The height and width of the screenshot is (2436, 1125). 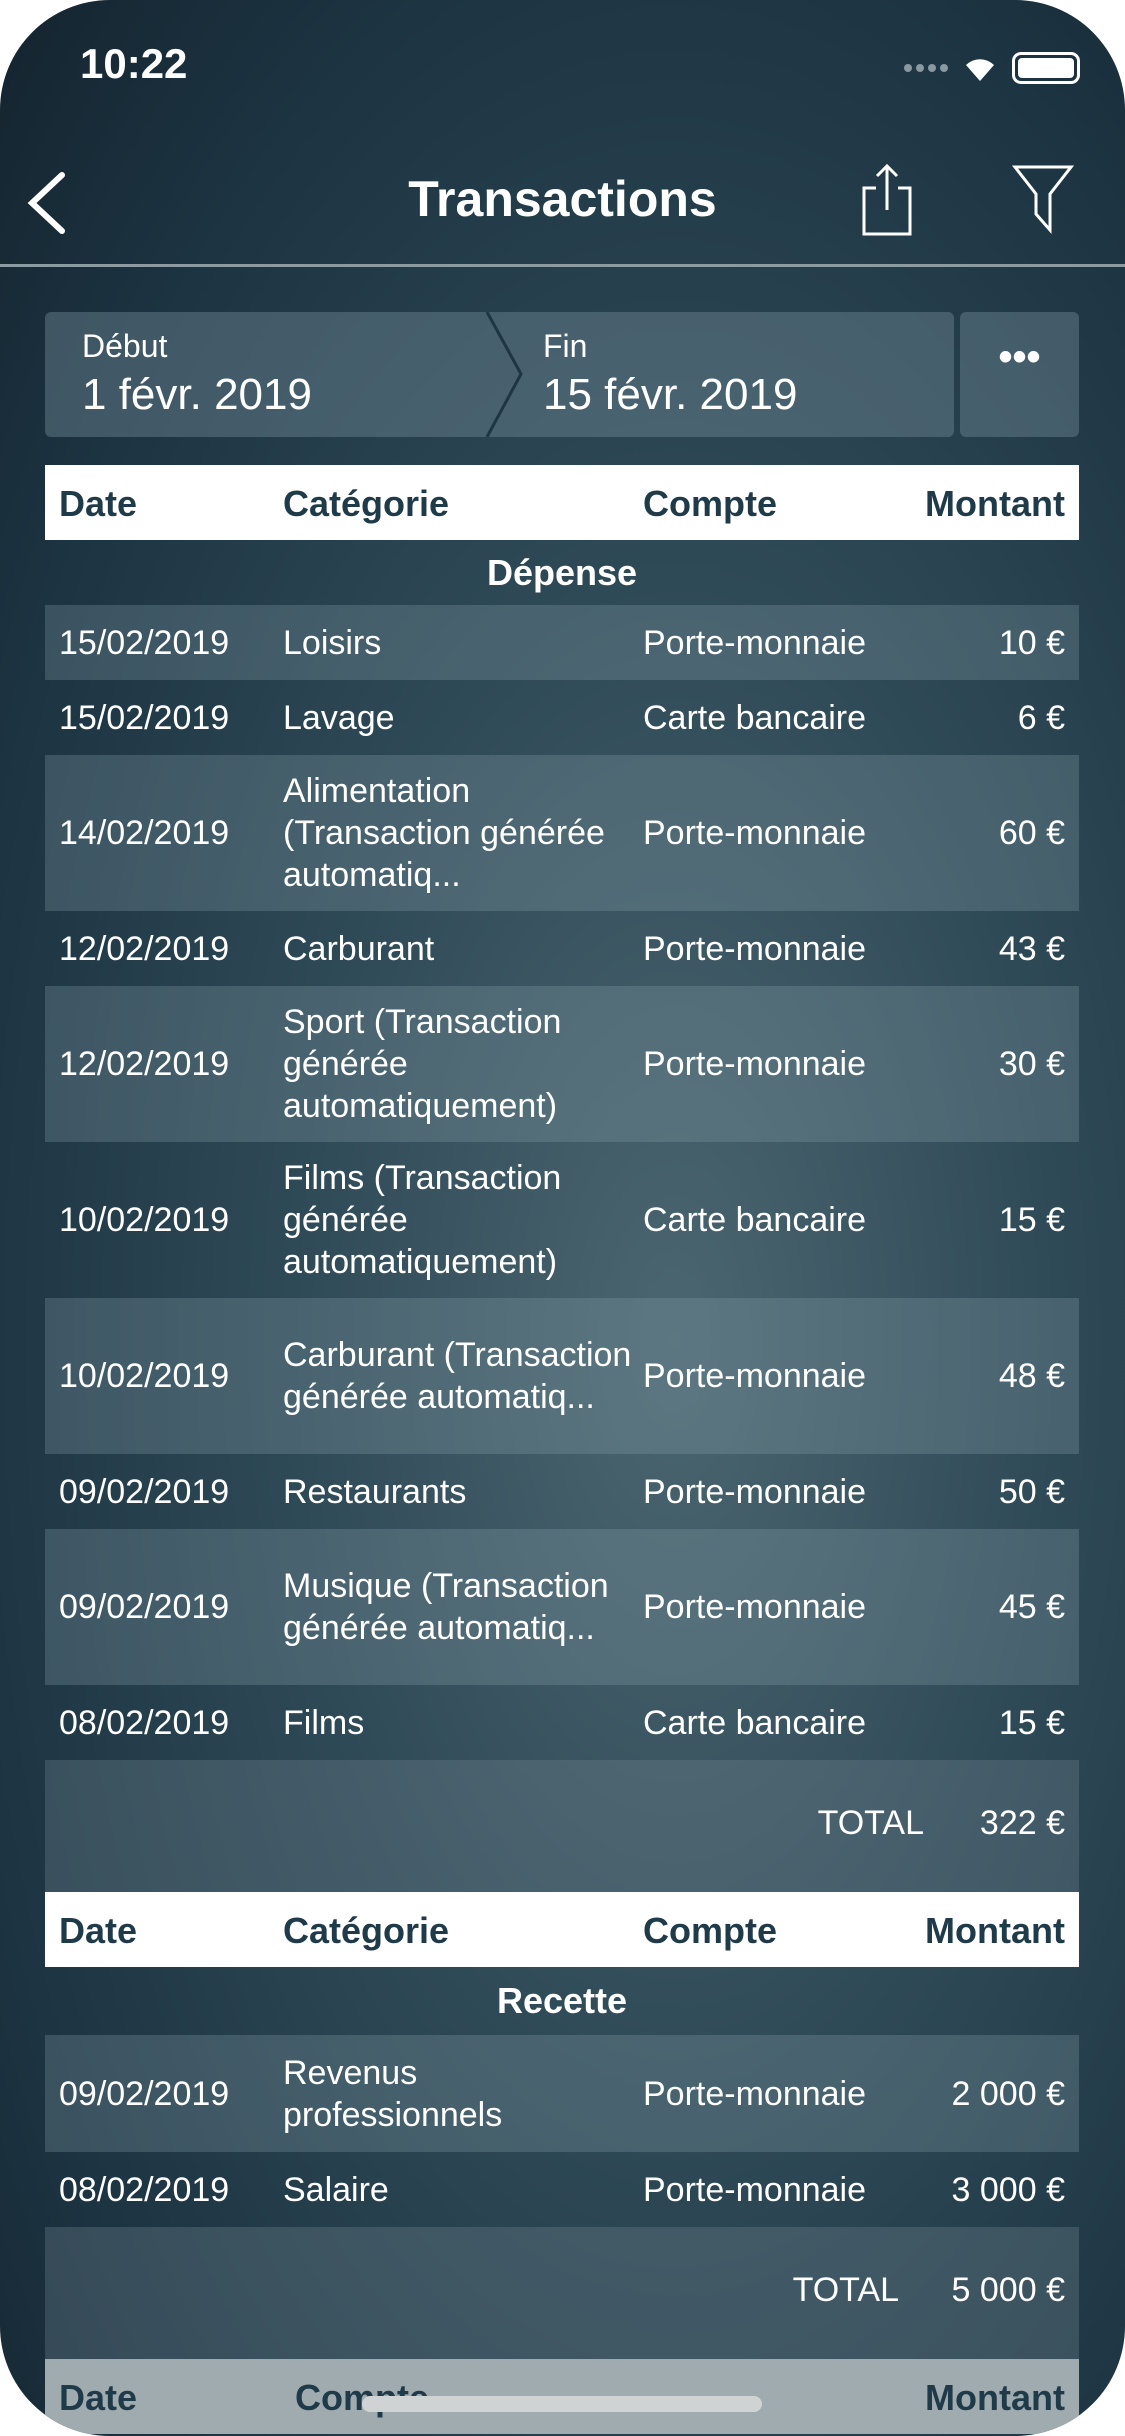 I want to click on end-date-button: Fin 15 févr. 2019, so click(x=729, y=374).